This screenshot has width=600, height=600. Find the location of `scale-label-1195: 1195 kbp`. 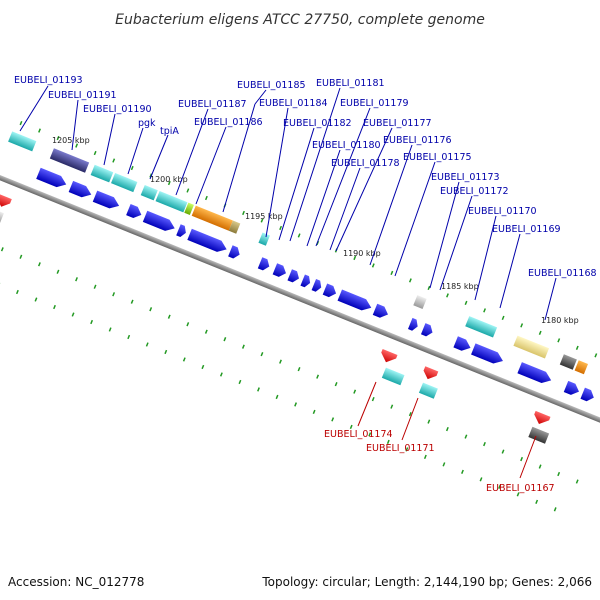

scale-label-1195: 1195 kbp is located at coordinates (264, 216).